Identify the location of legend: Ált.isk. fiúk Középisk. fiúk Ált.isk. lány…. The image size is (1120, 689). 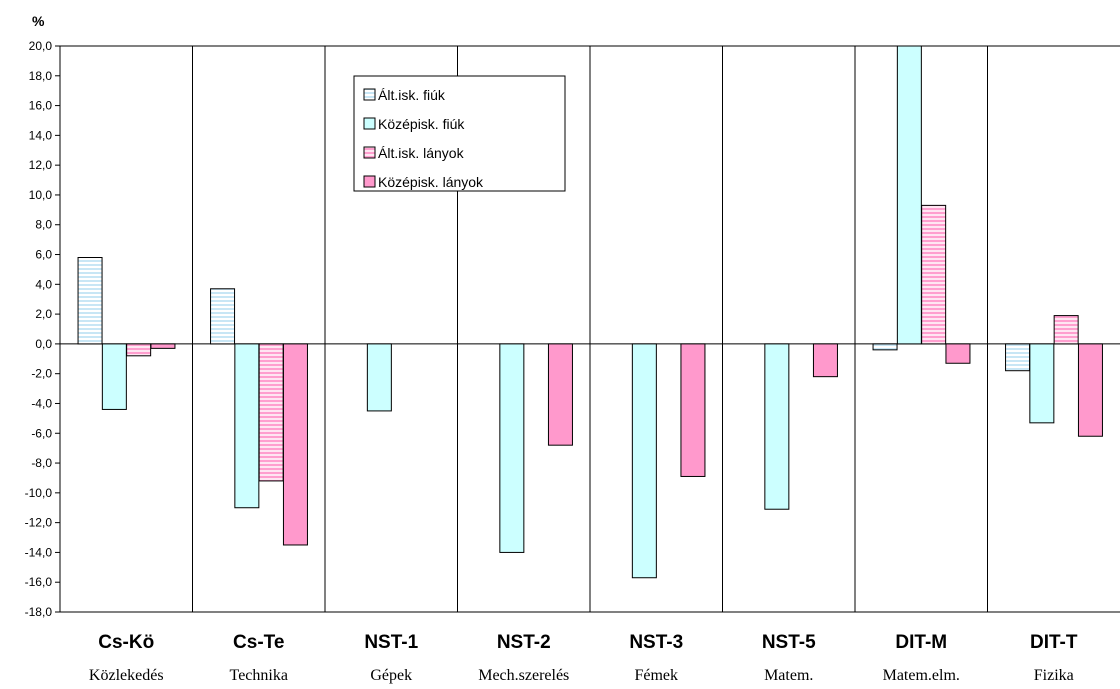
(459, 133).